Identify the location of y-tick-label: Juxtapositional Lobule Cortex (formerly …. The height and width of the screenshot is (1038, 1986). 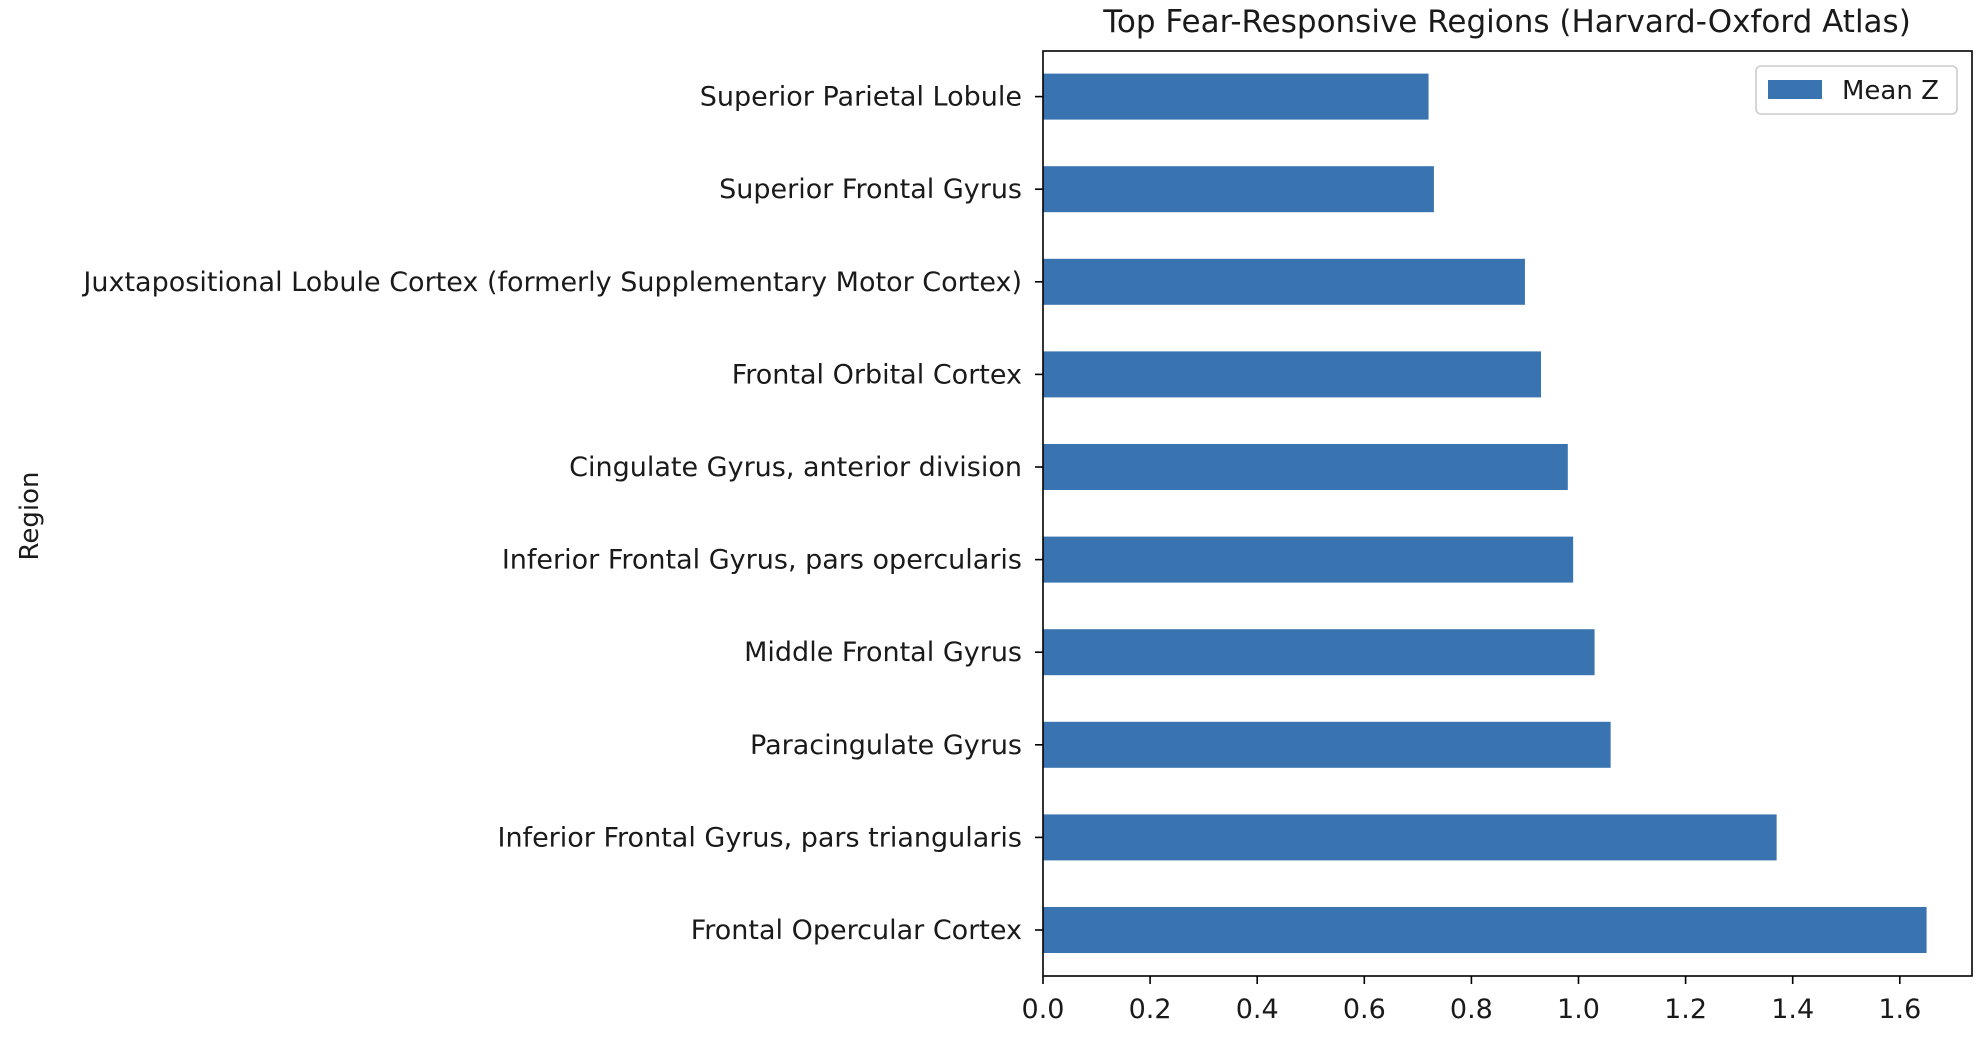
(551, 282).